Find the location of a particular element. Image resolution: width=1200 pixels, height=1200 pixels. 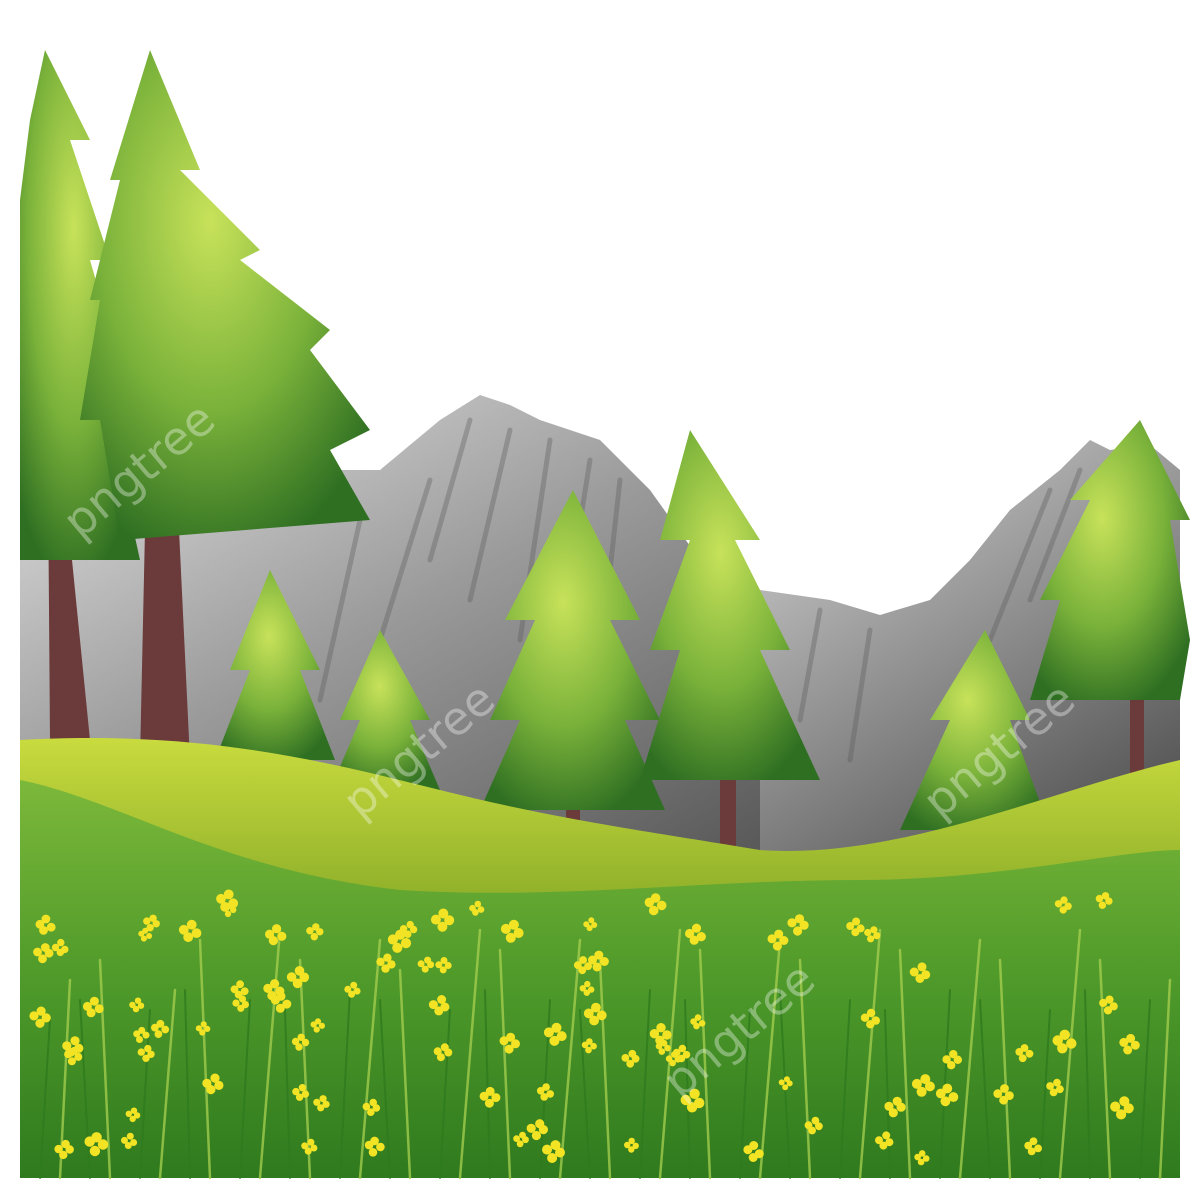

rolling-hill is located at coordinates (600, 819).